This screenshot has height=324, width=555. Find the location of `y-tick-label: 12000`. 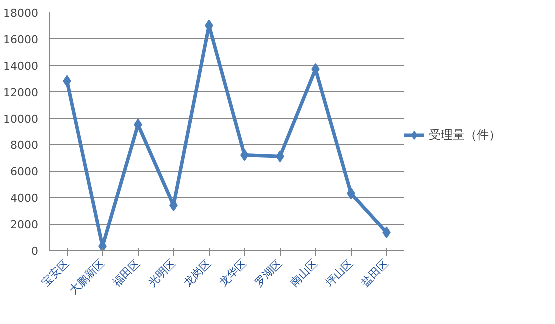

y-tick-label: 12000 is located at coordinates (21, 93).